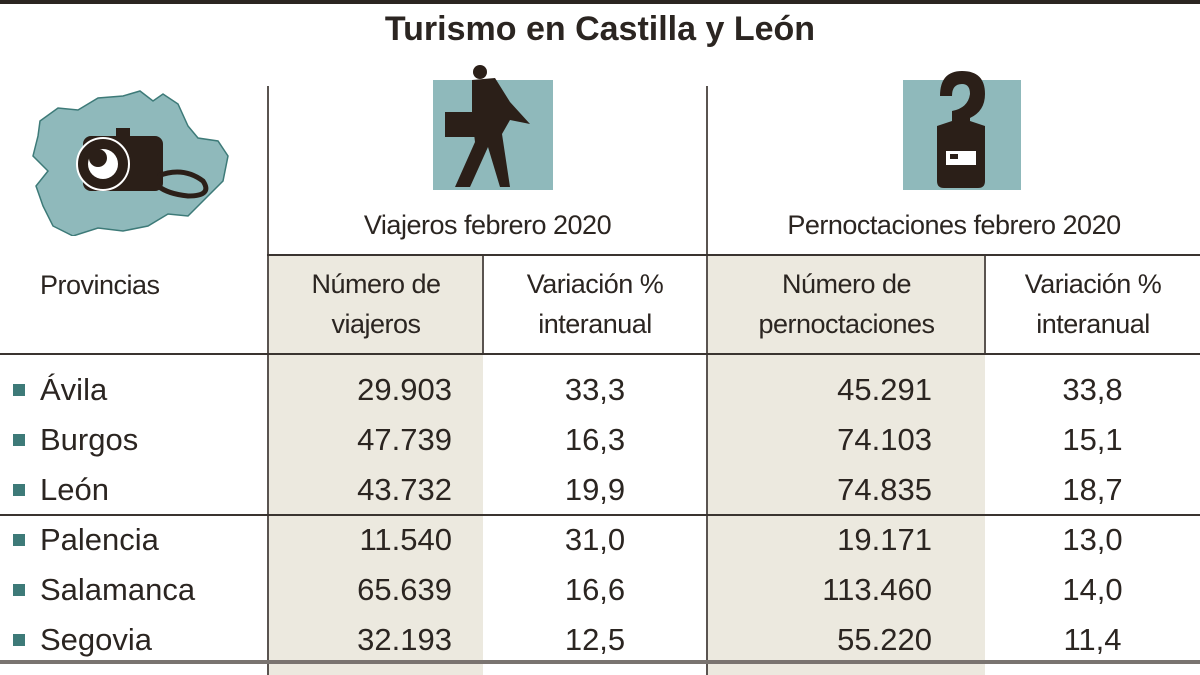 This screenshot has height=675, width=1200. Describe the element at coordinates (600, 662) in the screenshot. I see `bottom-rule` at that location.